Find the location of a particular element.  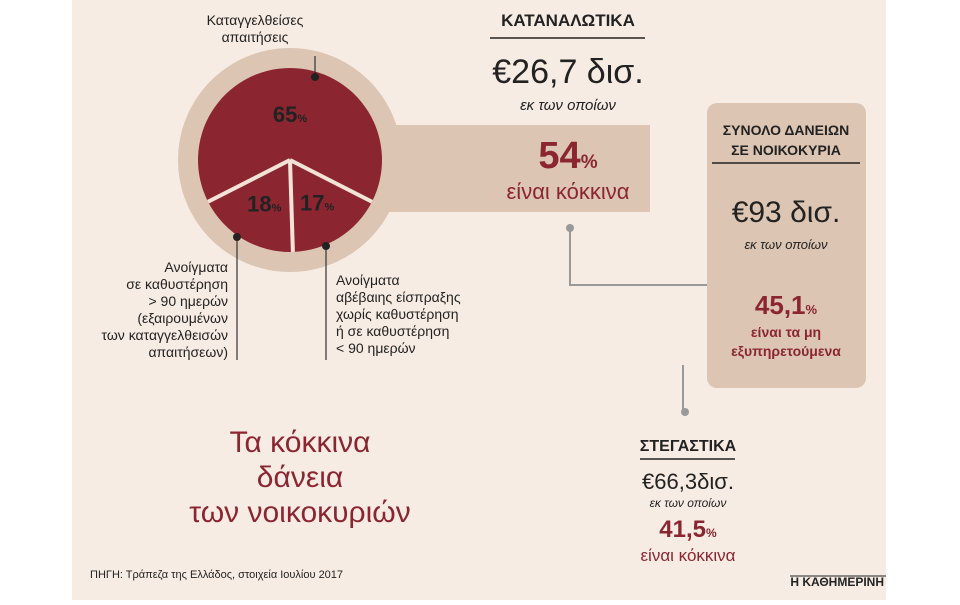

mortgage-share: 41,5% is located at coordinates (688, 529).